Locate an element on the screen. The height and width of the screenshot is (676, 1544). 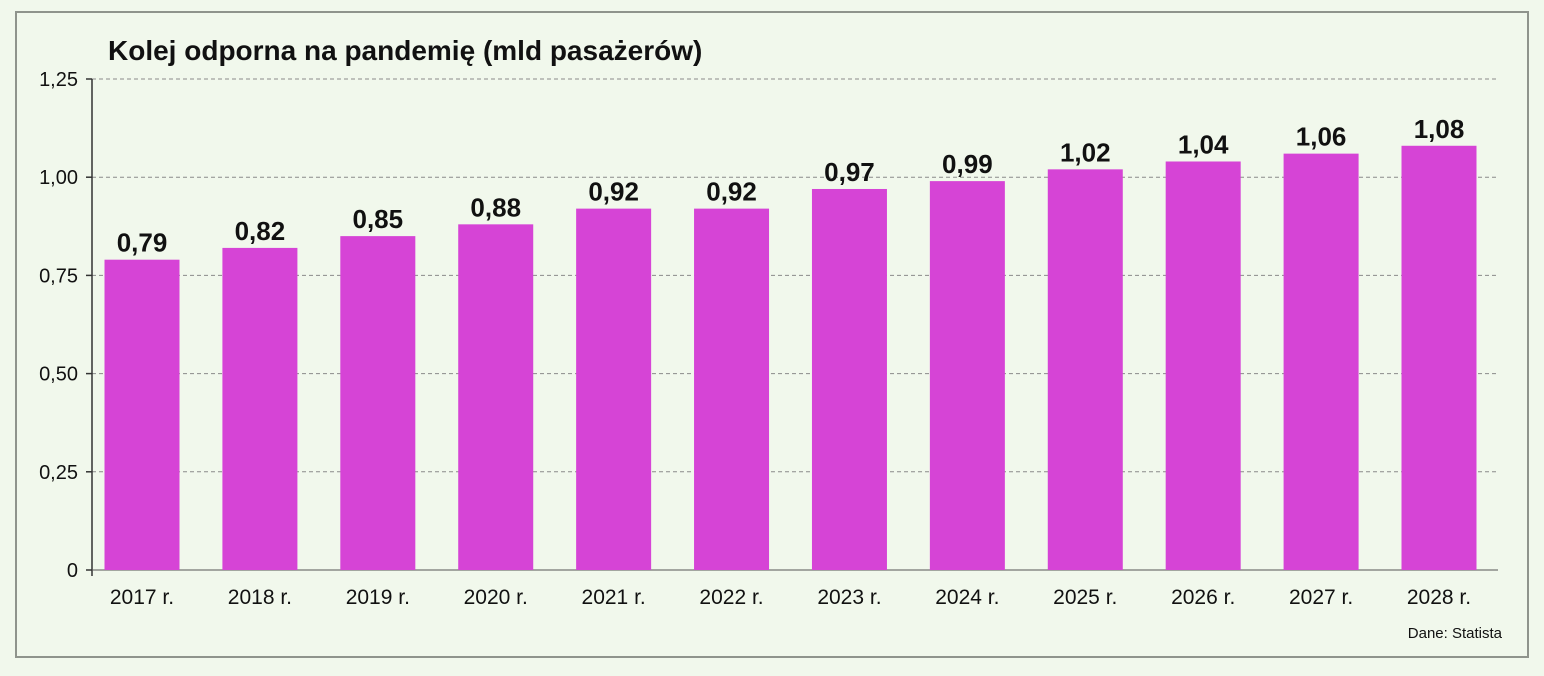
x-tick-label: 2026 r. is located at coordinates (1203, 597).